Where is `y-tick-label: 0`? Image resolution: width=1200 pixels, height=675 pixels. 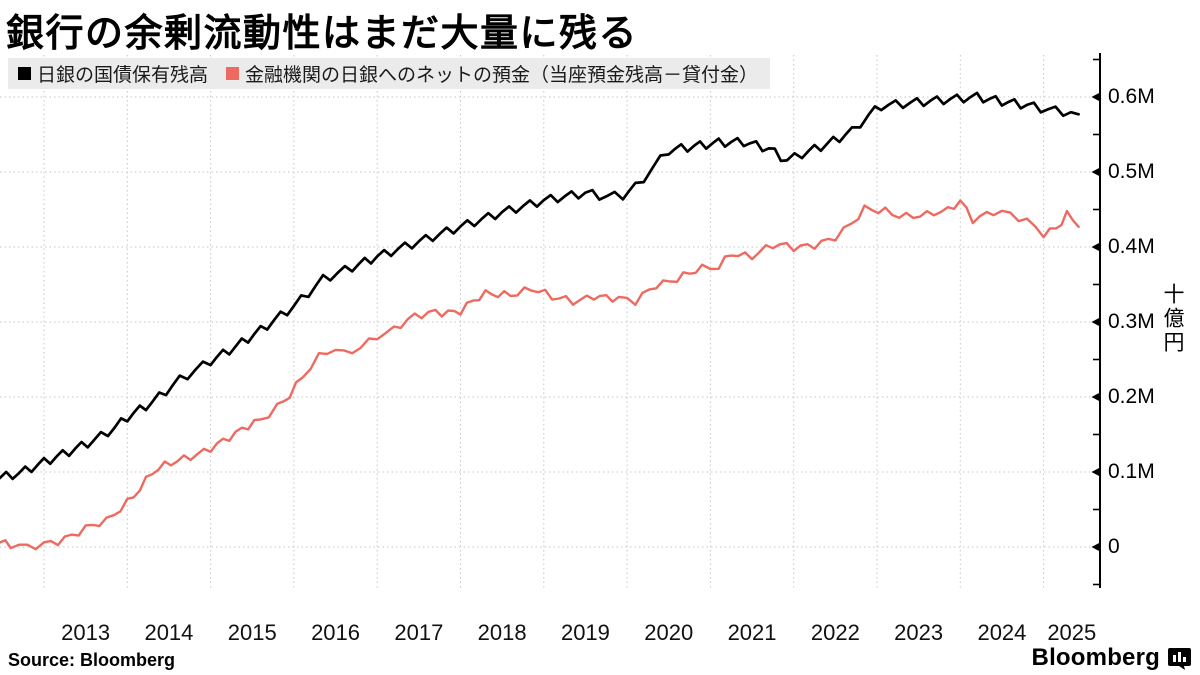
y-tick-label: 0 is located at coordinates (1114, 546).